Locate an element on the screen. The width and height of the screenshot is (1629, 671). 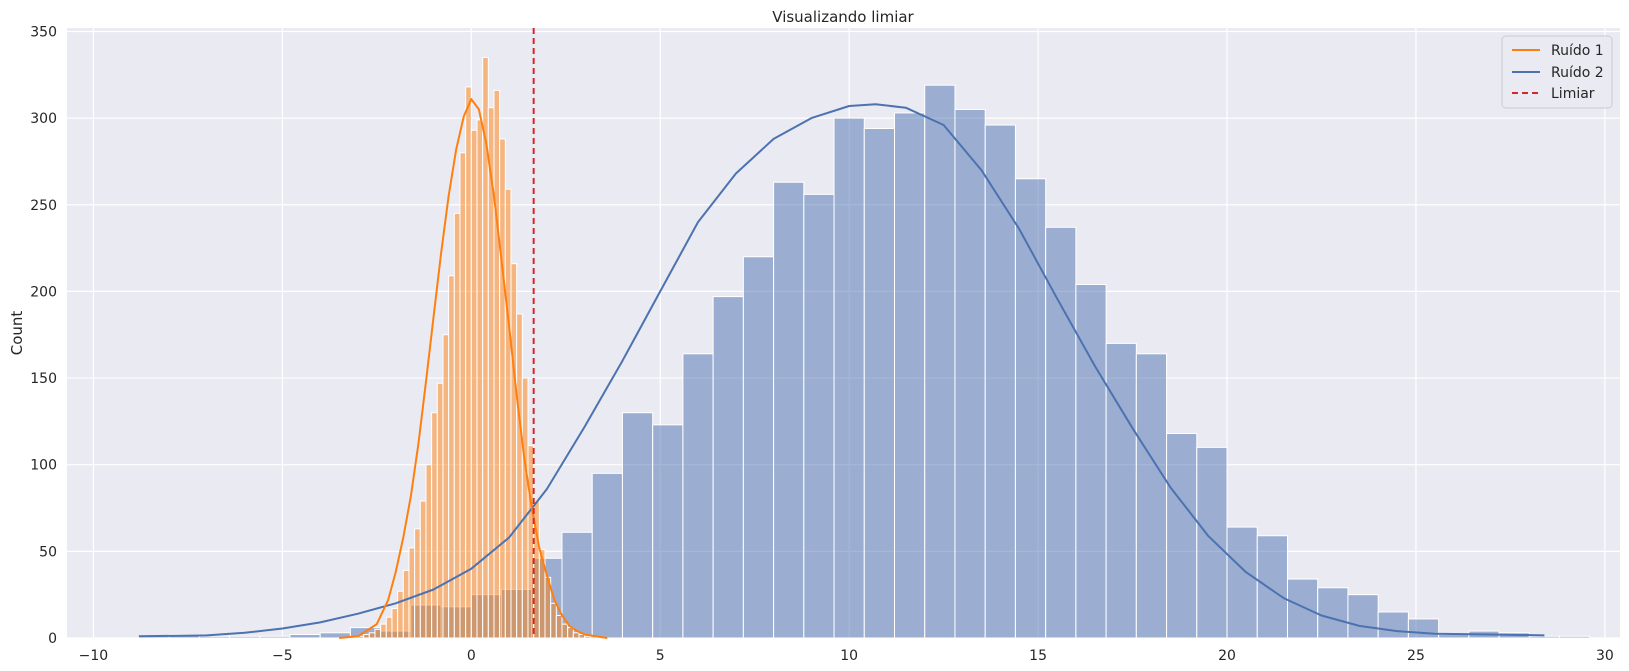
y-tick-label: 250 is located at coordinates (43, 206).